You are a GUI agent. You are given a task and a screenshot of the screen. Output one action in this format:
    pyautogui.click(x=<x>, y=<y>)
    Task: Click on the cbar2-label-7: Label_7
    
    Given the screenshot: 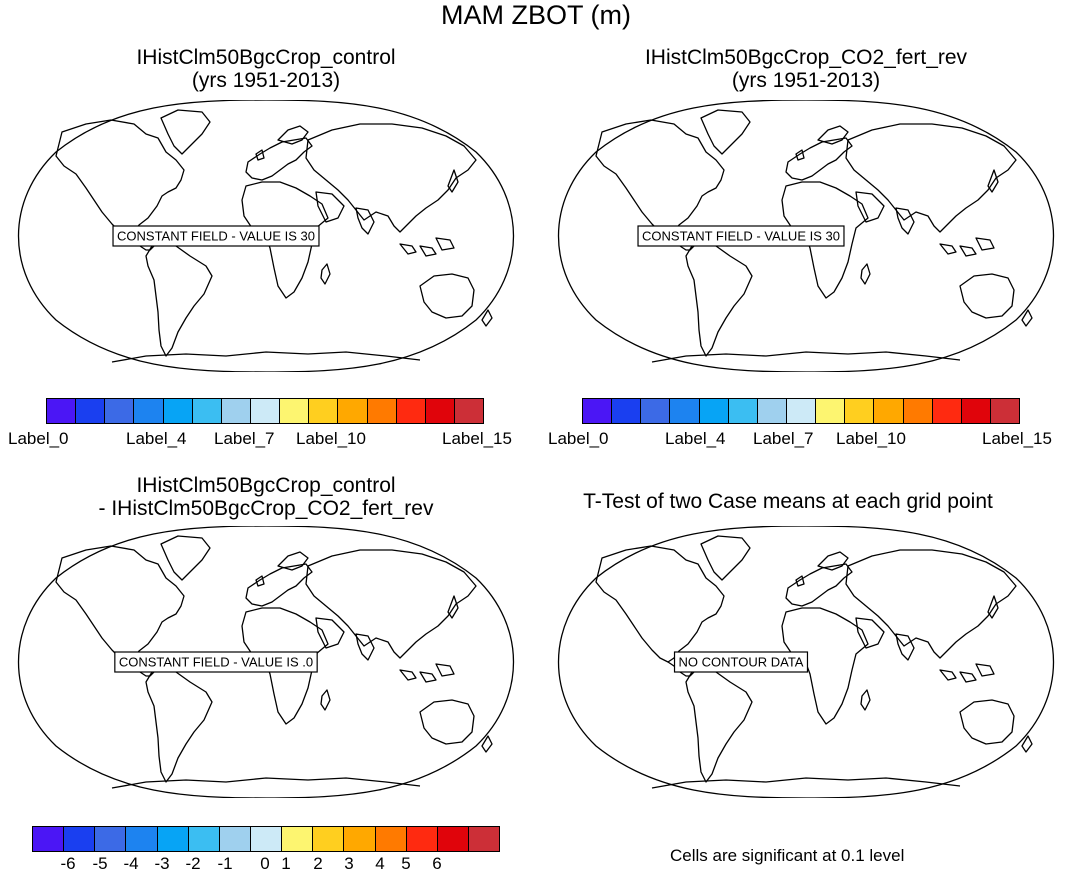 What is the action you would take?
    pyautogui.click(x=783, y=438)
    